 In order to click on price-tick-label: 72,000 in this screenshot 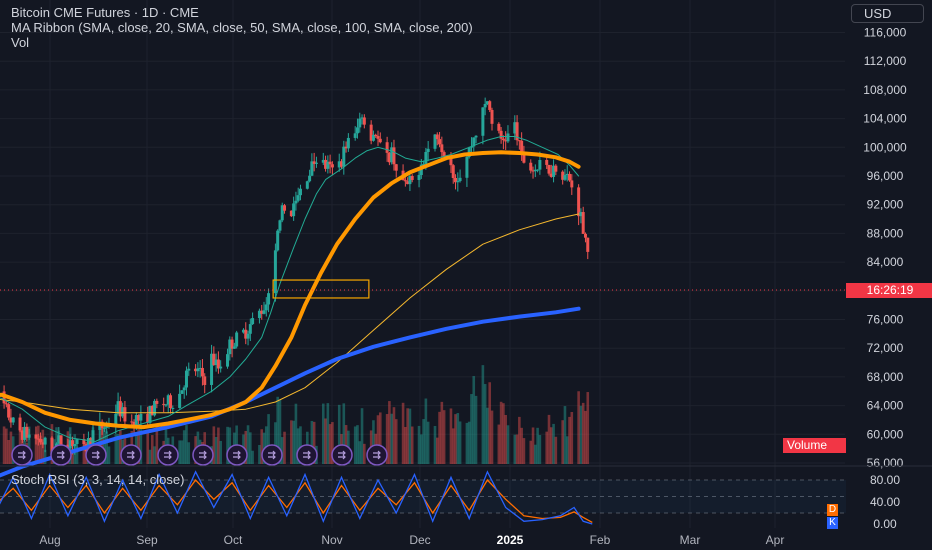, I will do `click(885, 348)`.